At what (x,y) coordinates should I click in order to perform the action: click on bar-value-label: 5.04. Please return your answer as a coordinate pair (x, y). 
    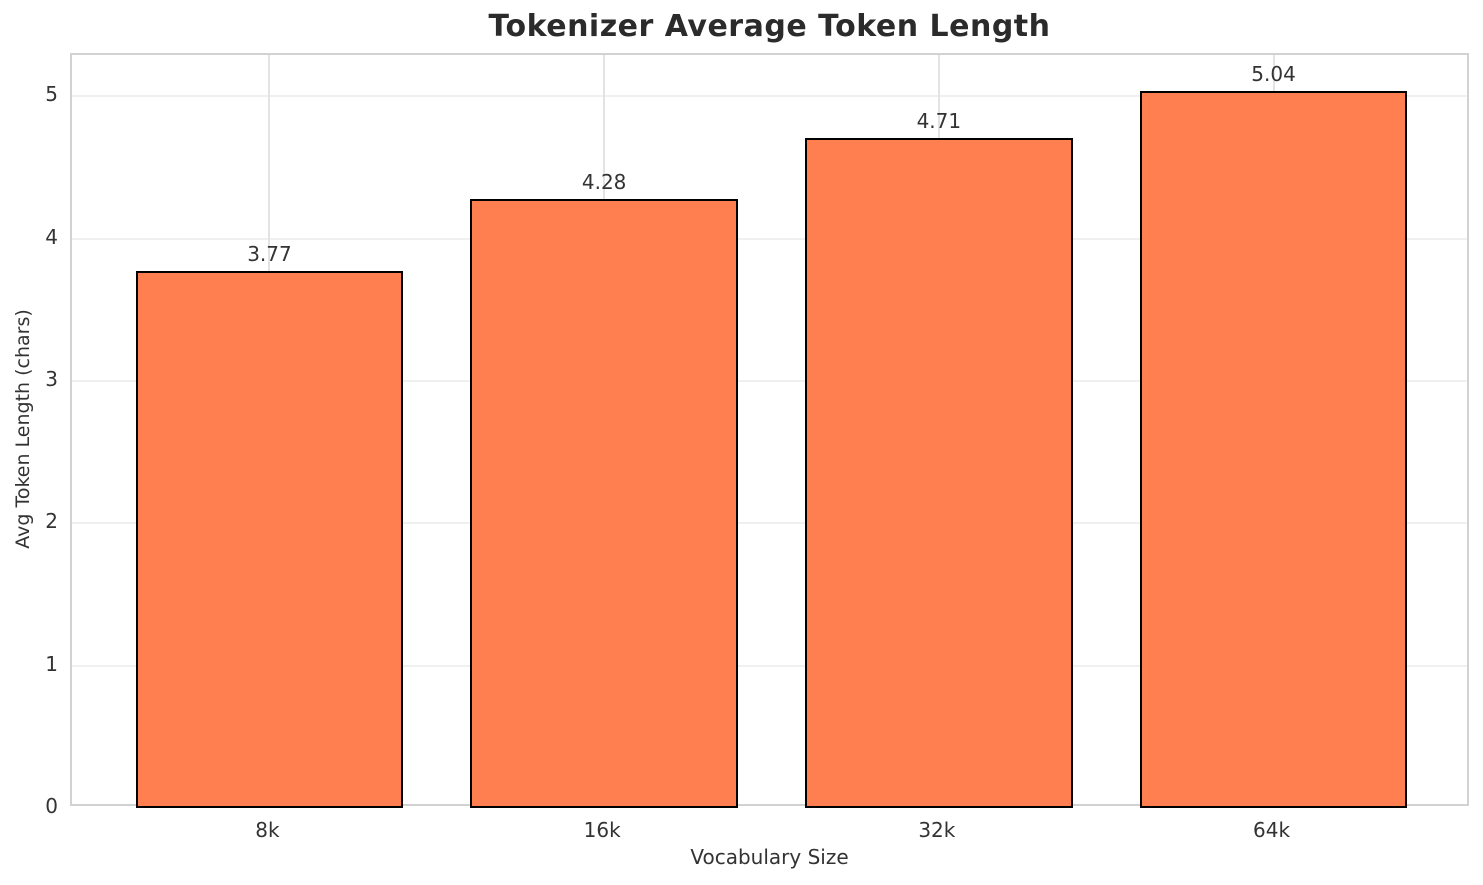
    Looking at the image, I should click on (1273, 73).